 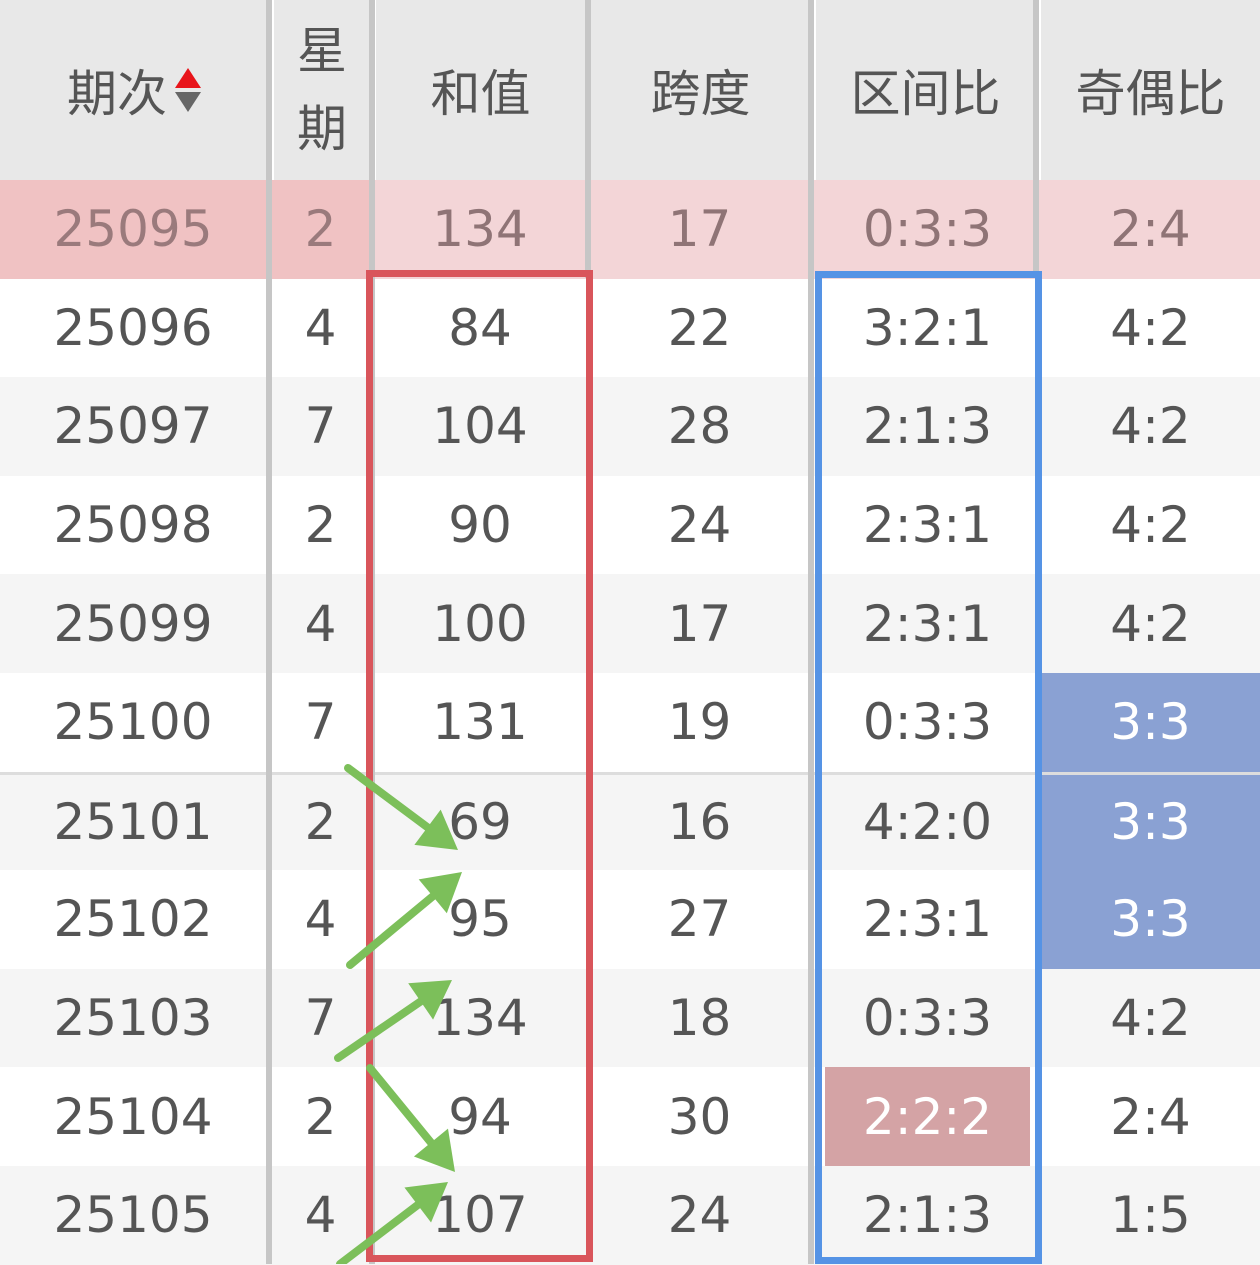 I want to click on span-cell: 16, so click(x=699, y=822).